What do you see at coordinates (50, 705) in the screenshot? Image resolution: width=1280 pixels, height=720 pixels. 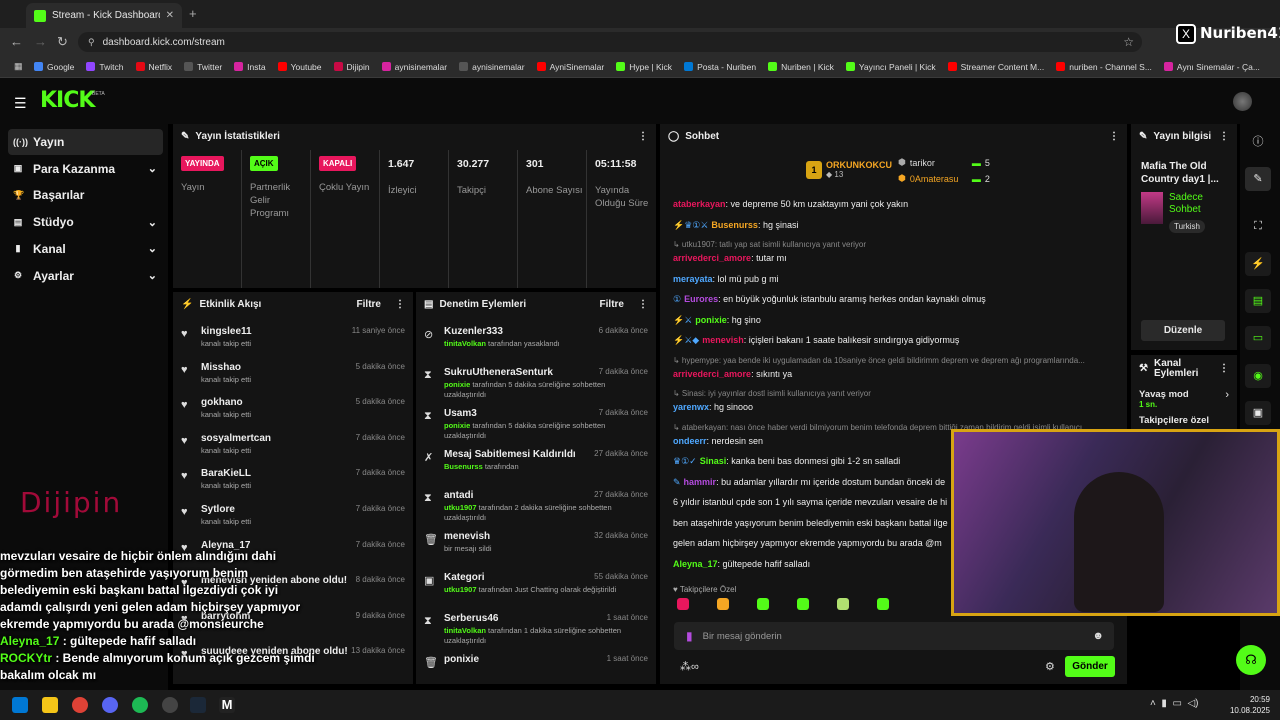 I see `file-explorer-icon` at bounding box center [50, 705].